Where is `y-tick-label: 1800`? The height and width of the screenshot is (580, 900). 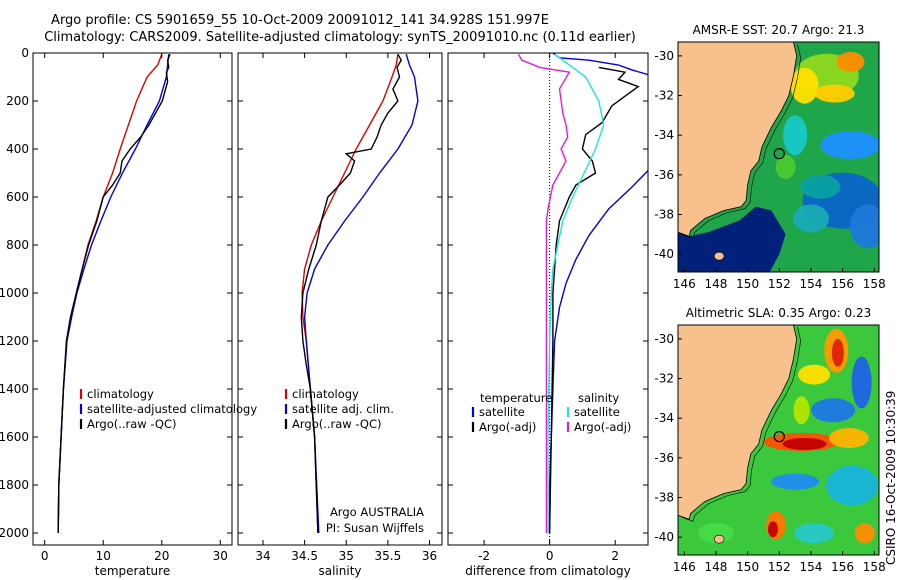
y-tick-label: 1800 is located at coordinates (14, 485).